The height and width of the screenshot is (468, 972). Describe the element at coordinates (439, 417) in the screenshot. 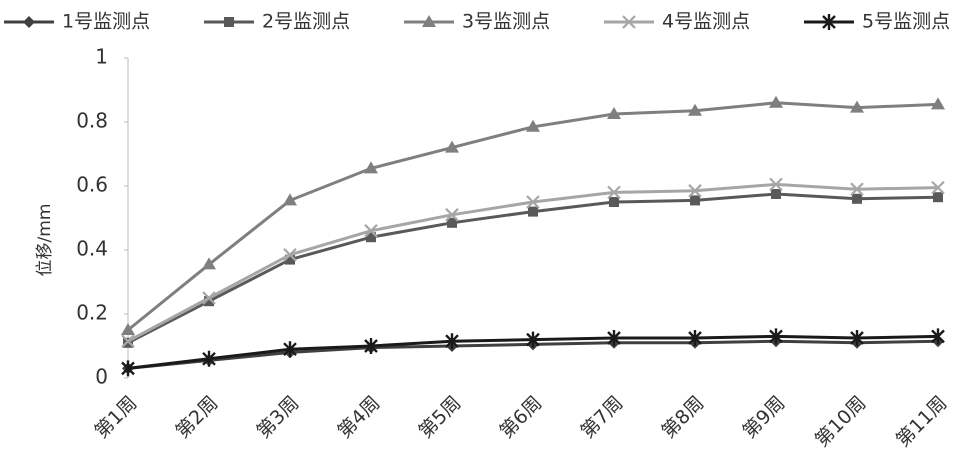

I see `x-tick-label: 第5周` at that location.